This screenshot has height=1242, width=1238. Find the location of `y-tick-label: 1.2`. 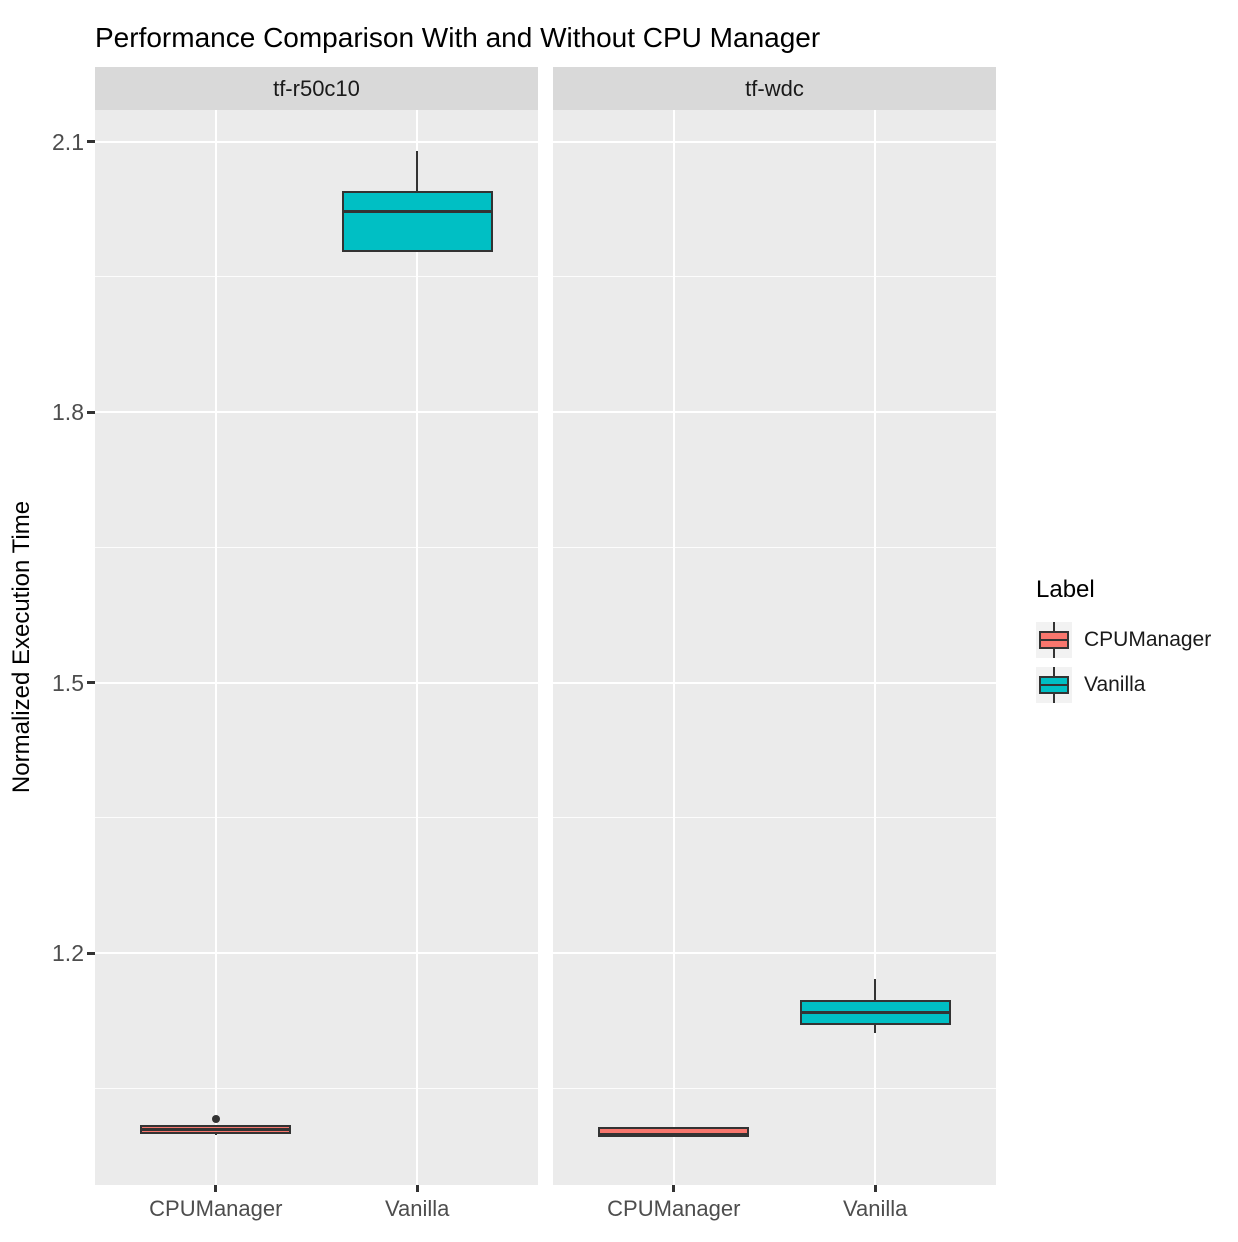

y-tick-label: 1.2 is located at coordinates (68, 953).